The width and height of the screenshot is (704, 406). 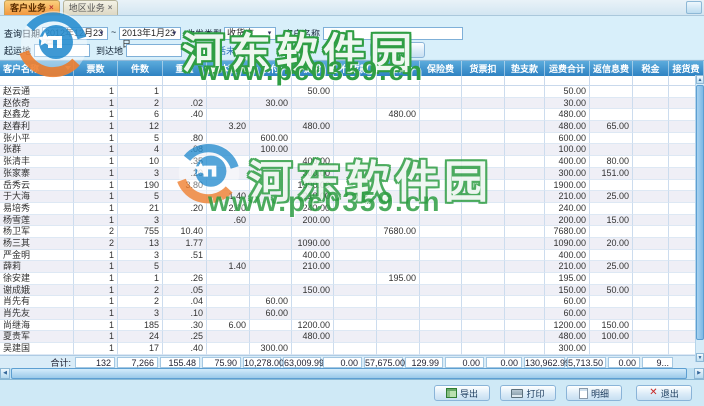 What do you see at coordinates (653, 392) in the screenshot?
I see `close-icon: ✕` at bounding box center [653, 392].